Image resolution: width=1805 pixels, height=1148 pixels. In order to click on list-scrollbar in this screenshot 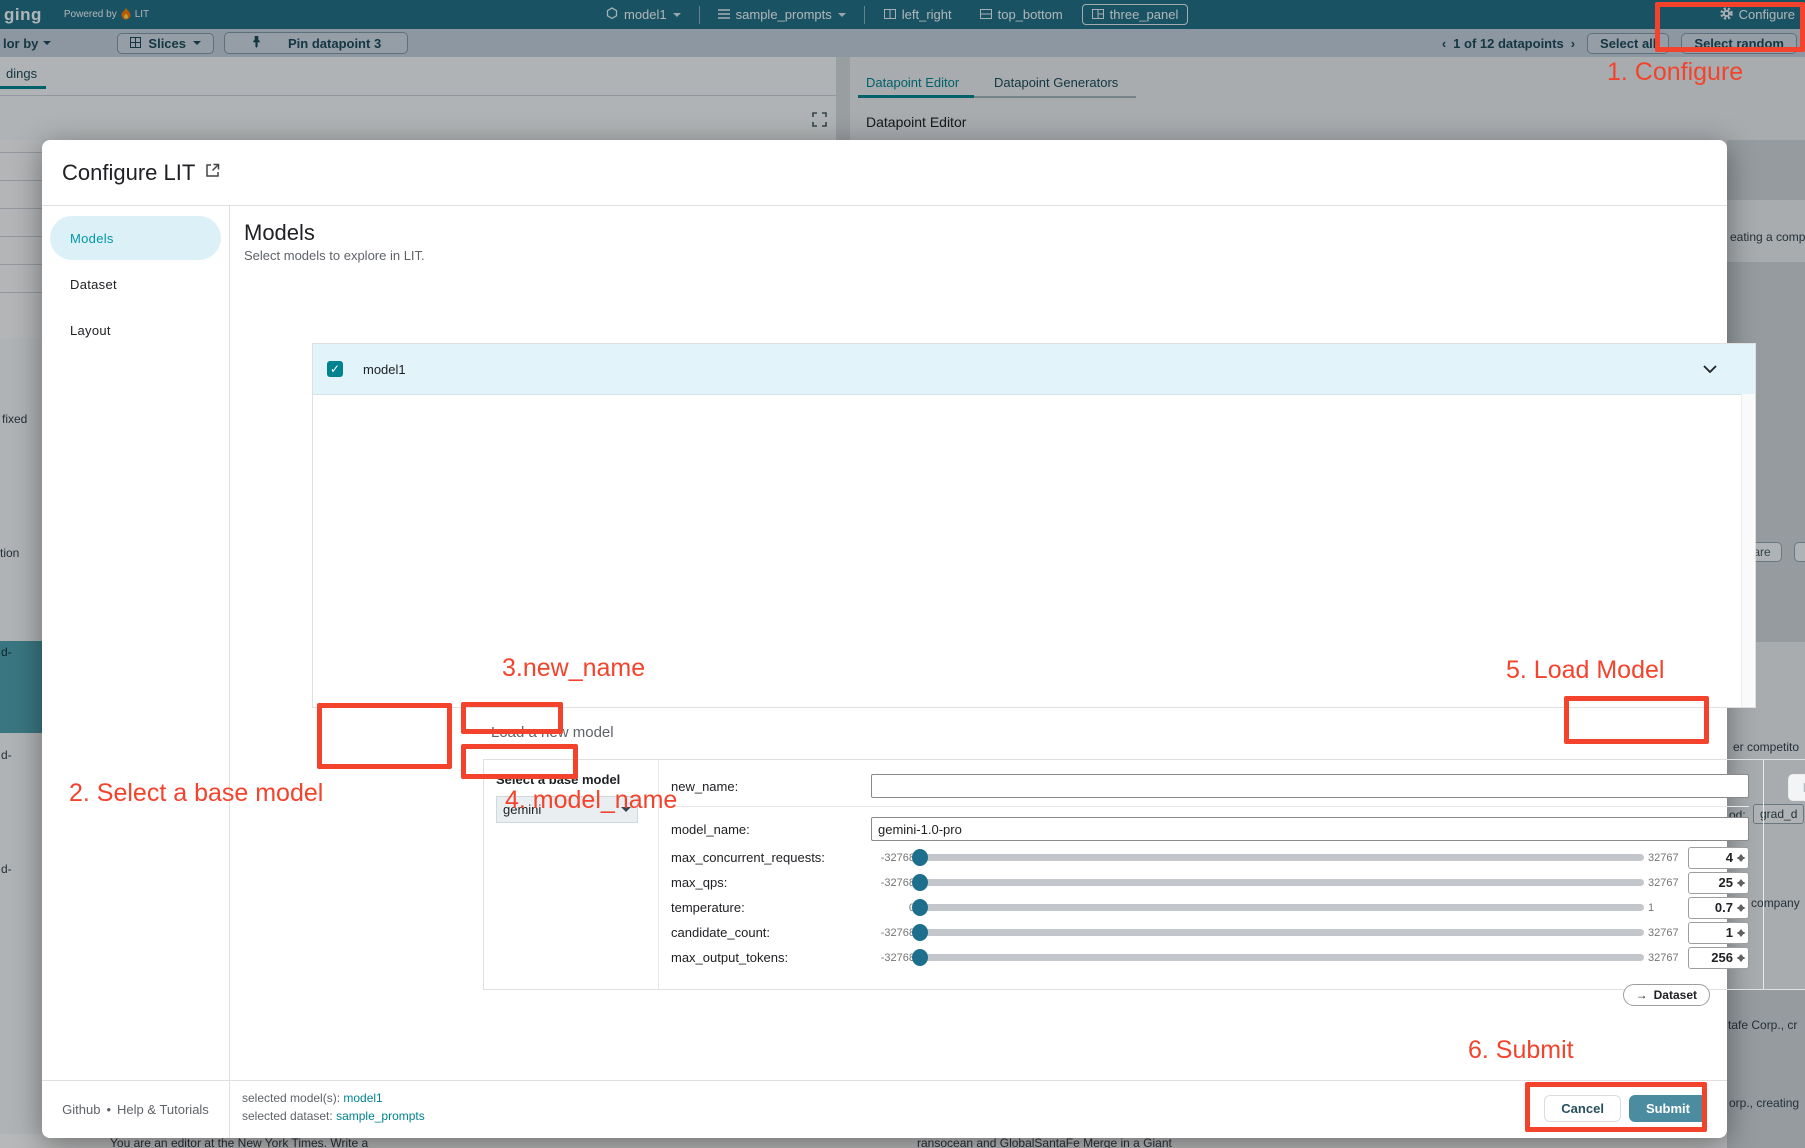, I will do `click(1748, 550)`.